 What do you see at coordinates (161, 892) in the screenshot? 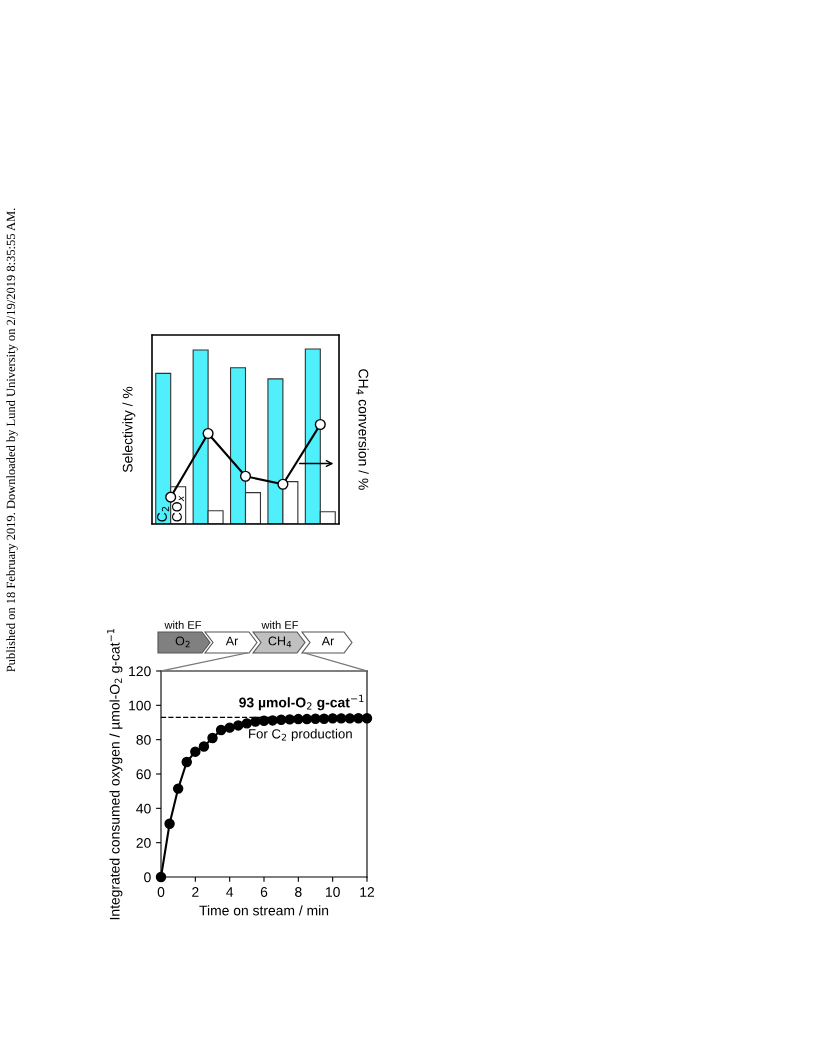
I see `x-tick-label: 0` at bounding box center [161, 892].